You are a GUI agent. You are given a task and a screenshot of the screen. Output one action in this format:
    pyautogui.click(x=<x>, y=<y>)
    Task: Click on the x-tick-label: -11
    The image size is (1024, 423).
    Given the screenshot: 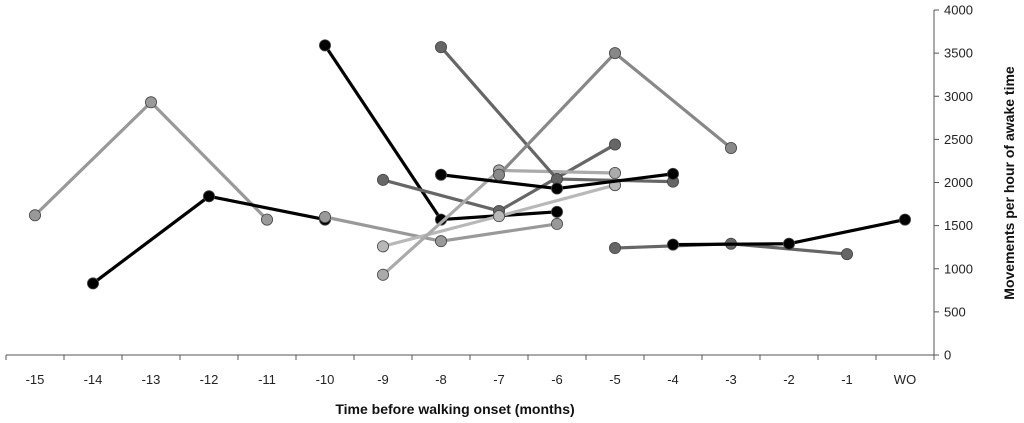 What is the action you would take?
    pyautogui.click(x=267, y=379)
    